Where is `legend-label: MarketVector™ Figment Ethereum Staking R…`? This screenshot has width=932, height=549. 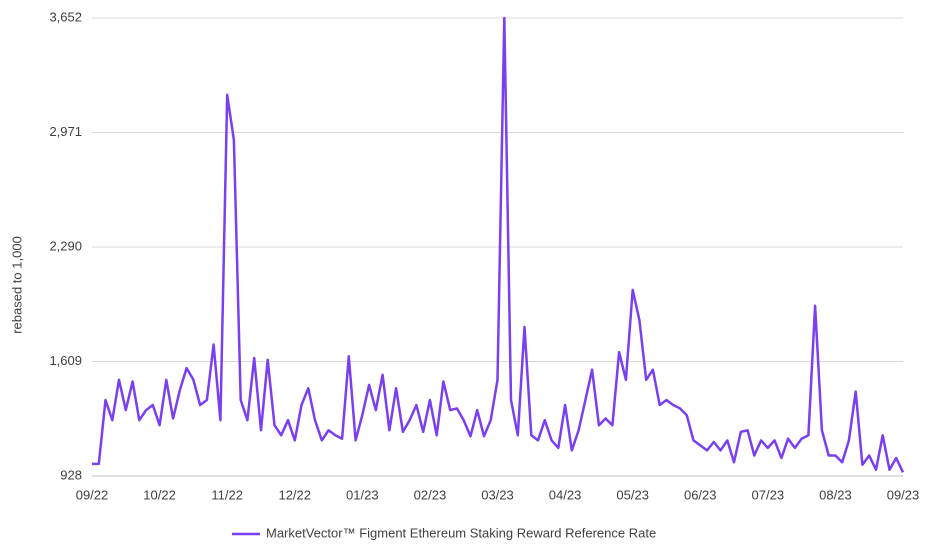 legend-label: MarketVector™ Figment Ethereum Staking R… is located at coordinates (461, 532).